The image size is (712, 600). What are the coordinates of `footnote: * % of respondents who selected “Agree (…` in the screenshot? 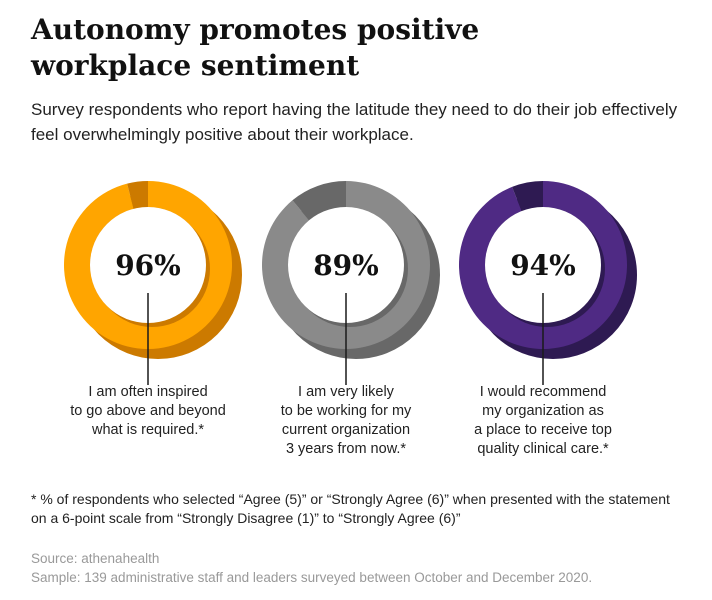 It's located at (366, 509).